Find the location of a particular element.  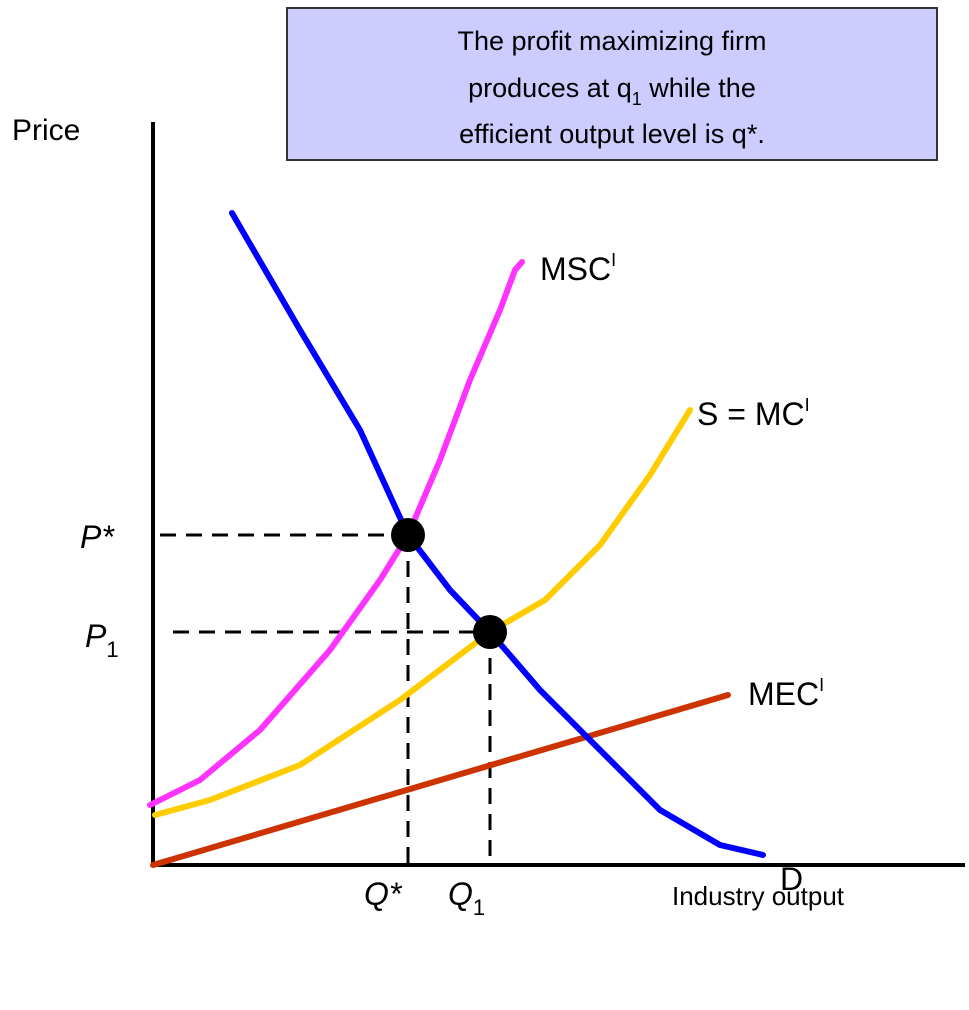

price-label: P* is located at coordinates (97, 537).